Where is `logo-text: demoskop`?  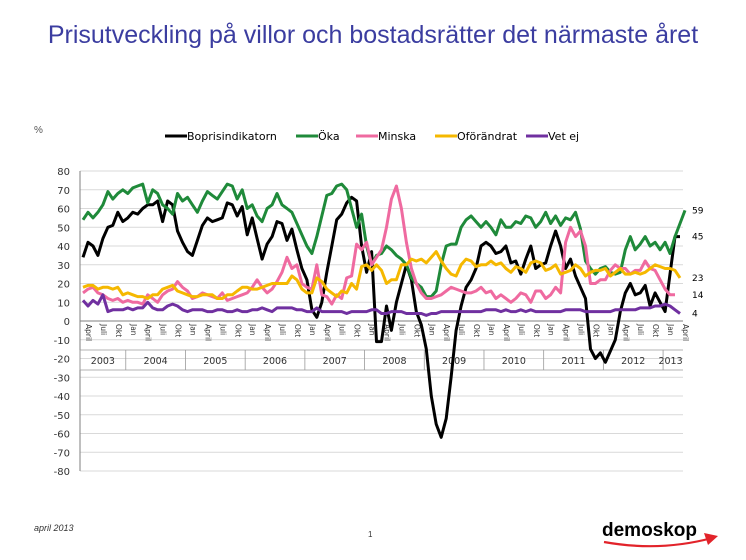
logo-text: demoskop is located at coordinates (649, 530).